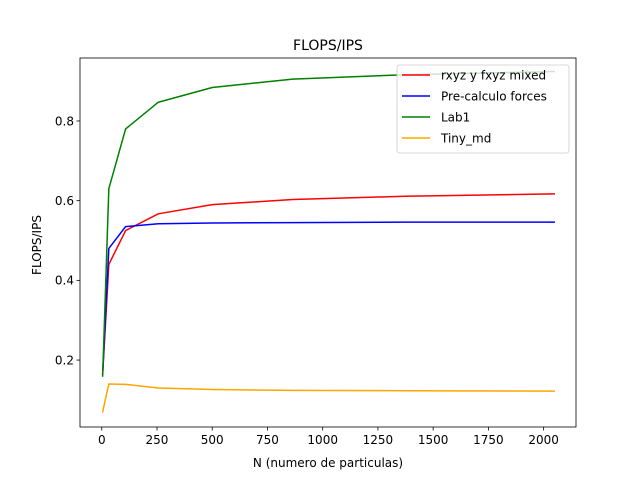 The image size is (640, 480). What do you see at coordinates (322, 440) in the screenshot?
I see `x-tick-label-4: 1000` at bounding box center [322, 440].